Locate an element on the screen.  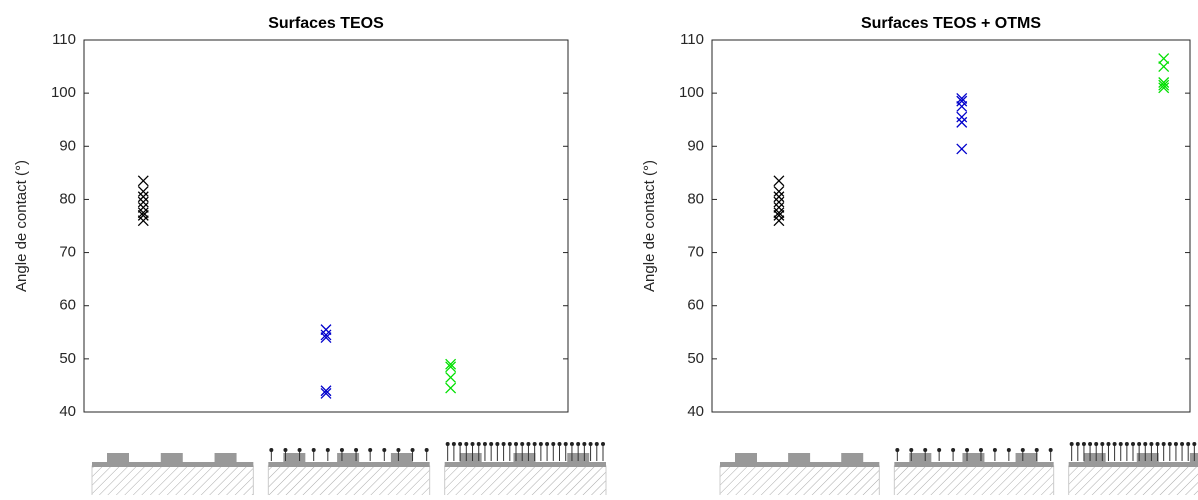
y-tick-label: 90 is located at coordinates (67, 145).